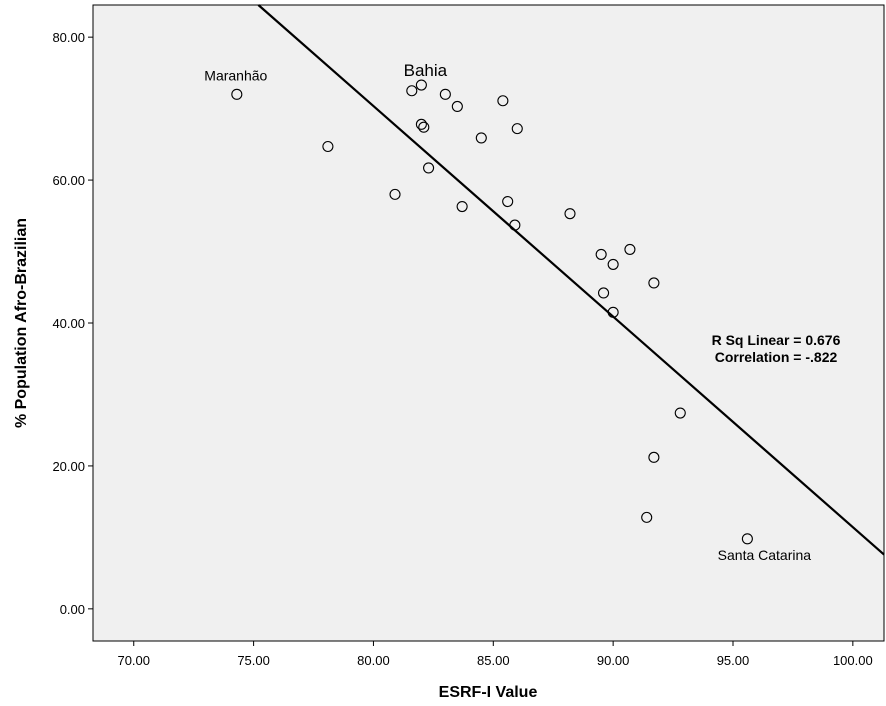 Image resolution: width=886 pixels, height=706 pixels. Describe the element at coordinates (68, 37) in the screenshot. I see `y-tick-label: 80.00` at that location.